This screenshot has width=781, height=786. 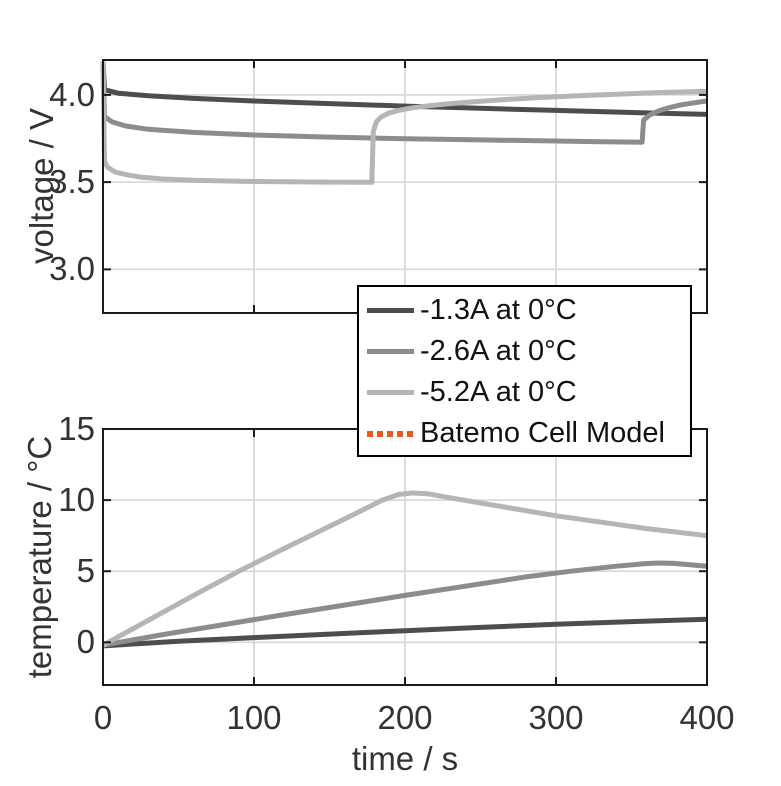 I want to click on x-tick-label: 100, so click(x=254, y=717).